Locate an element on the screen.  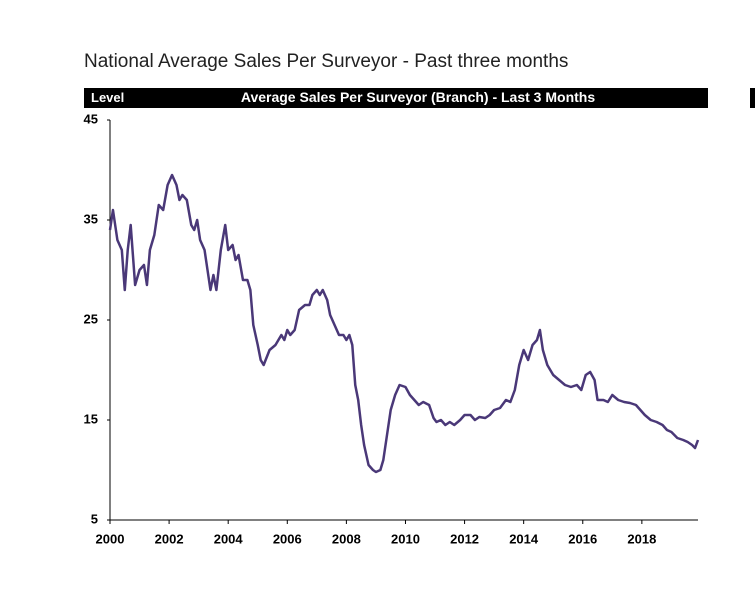
header-bar is located at coordinates (396, 98).